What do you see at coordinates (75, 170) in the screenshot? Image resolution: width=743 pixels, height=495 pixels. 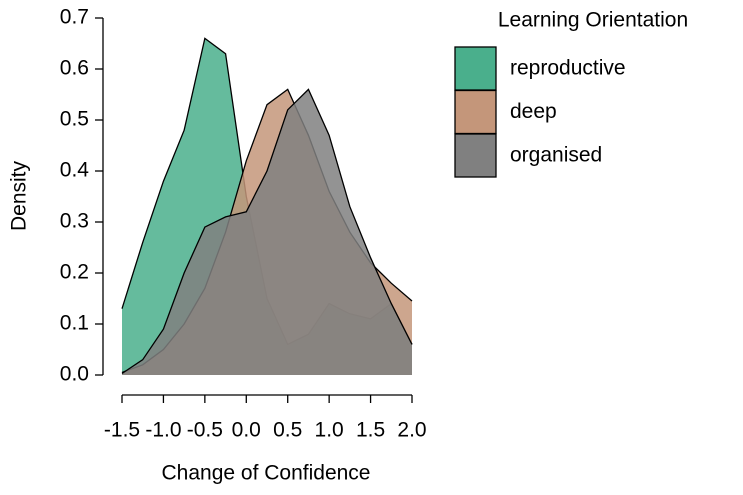 I see `y-tick-label: 0.4` at bounding box center [75, 170].